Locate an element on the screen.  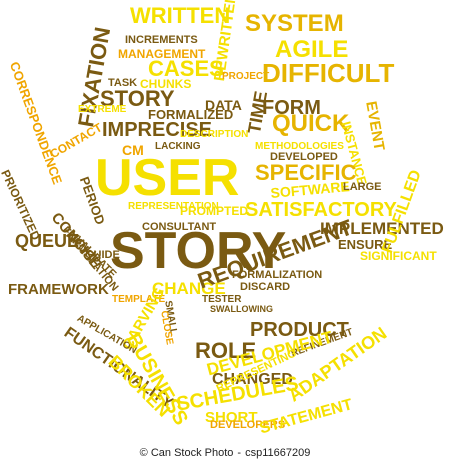
cloud-word: GUIDE is located at coordinates (102, 255).